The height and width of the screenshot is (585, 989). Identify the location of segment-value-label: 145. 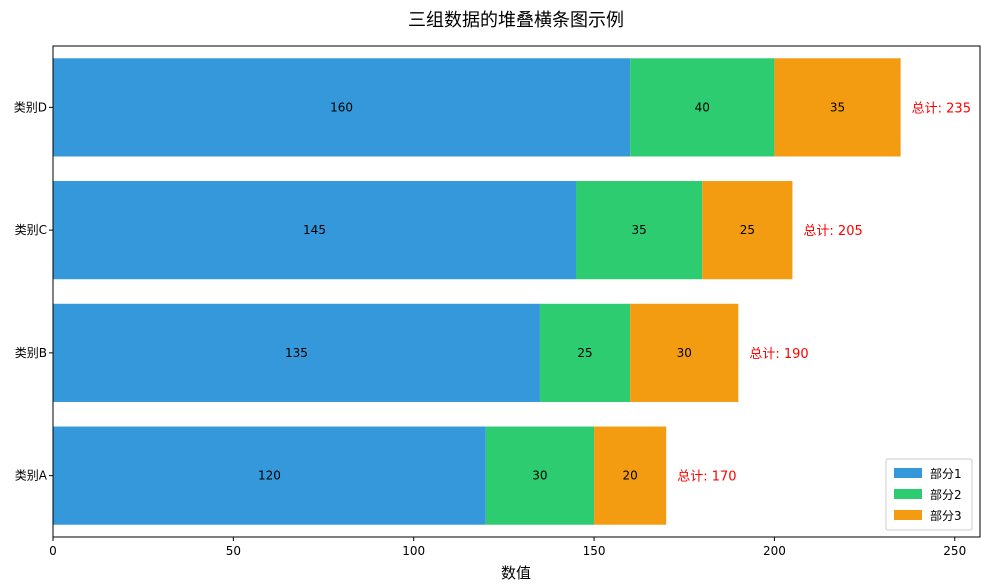
(314, 230).